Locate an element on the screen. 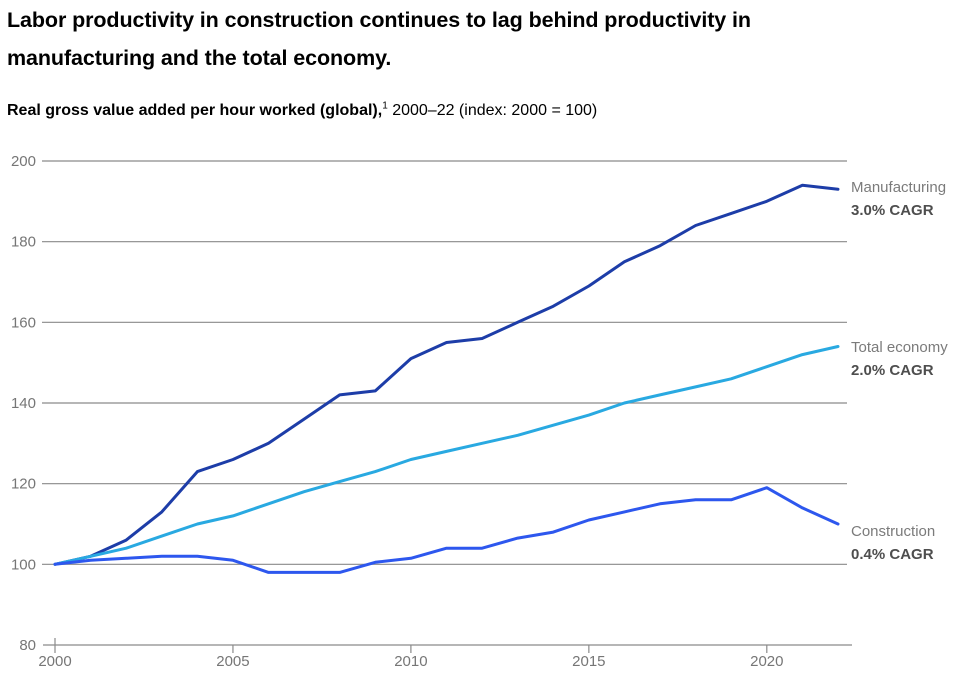 The height and width of the screenshot is (684, 962). y-tick-label-180: 180 is located at coordinates (23, 242).